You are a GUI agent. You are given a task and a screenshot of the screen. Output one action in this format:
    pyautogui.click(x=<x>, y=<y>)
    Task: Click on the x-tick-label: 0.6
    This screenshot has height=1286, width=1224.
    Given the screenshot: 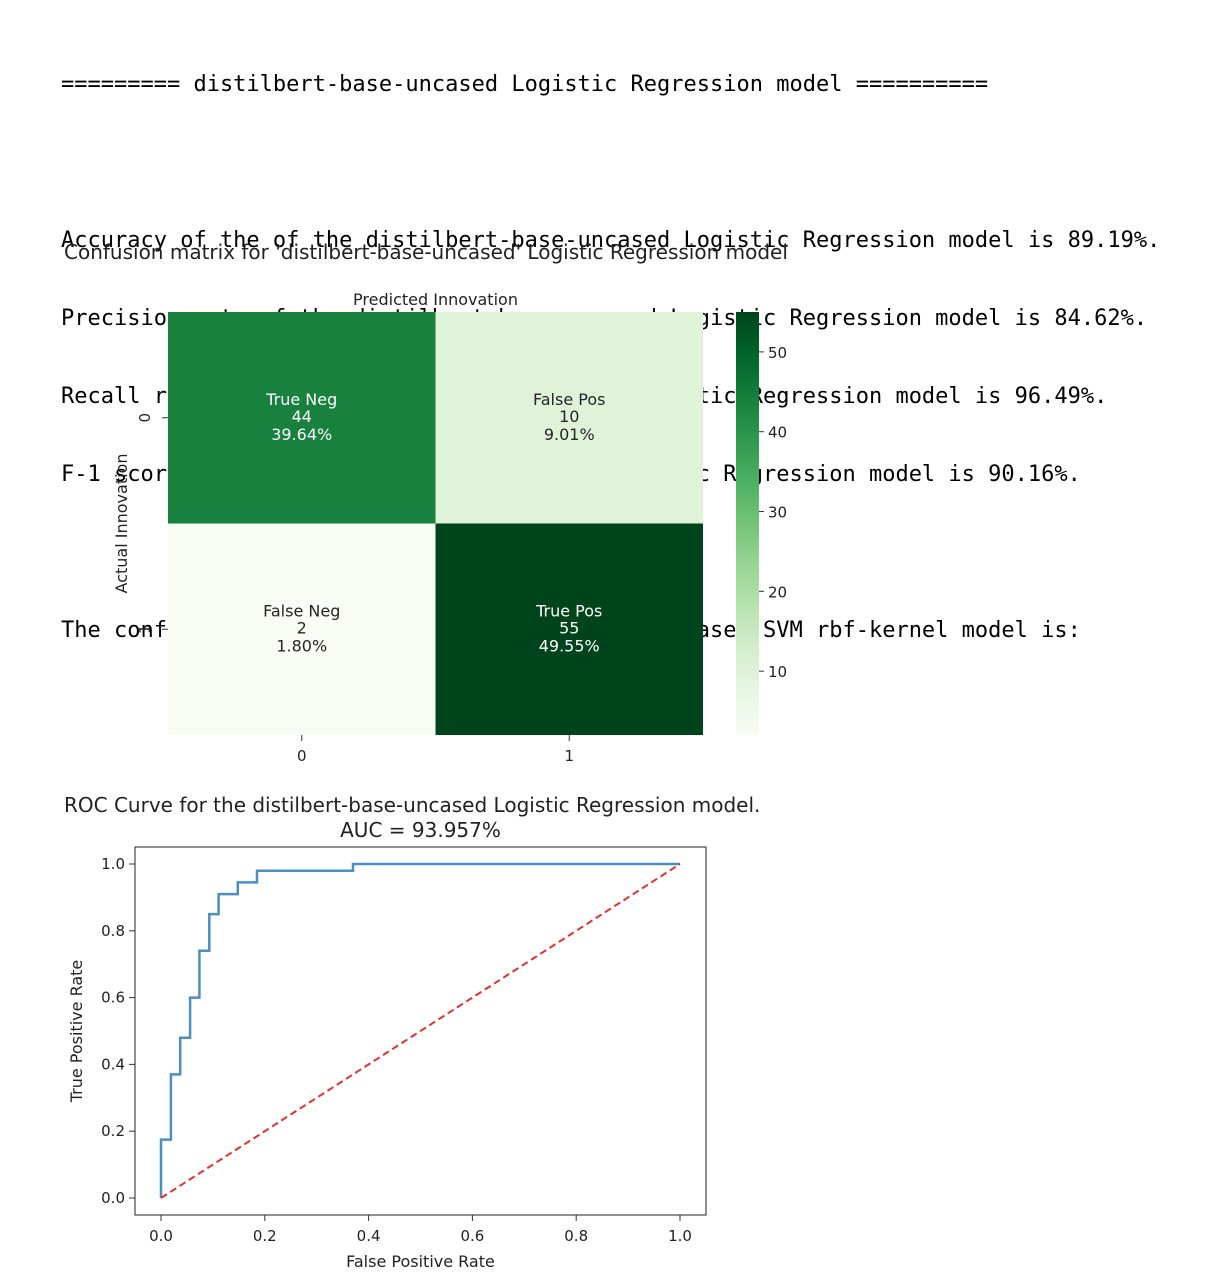 What is the action you would take?
    pyautogui.click(x=472, y=1236)
    